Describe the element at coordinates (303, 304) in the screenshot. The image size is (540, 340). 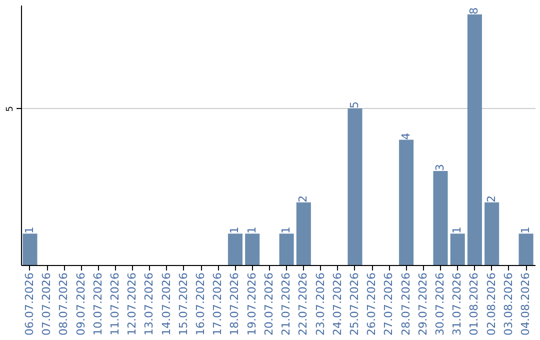
I see `x-tick-label: 22.07.2026` at that location.